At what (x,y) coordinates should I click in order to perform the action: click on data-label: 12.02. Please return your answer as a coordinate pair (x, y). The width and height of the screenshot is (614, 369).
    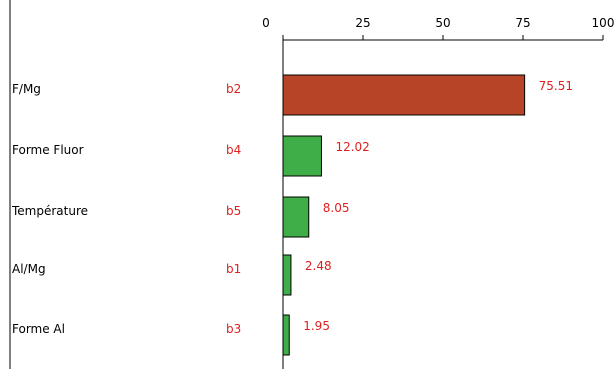
    Looking at the image, I should click on (352, 147).